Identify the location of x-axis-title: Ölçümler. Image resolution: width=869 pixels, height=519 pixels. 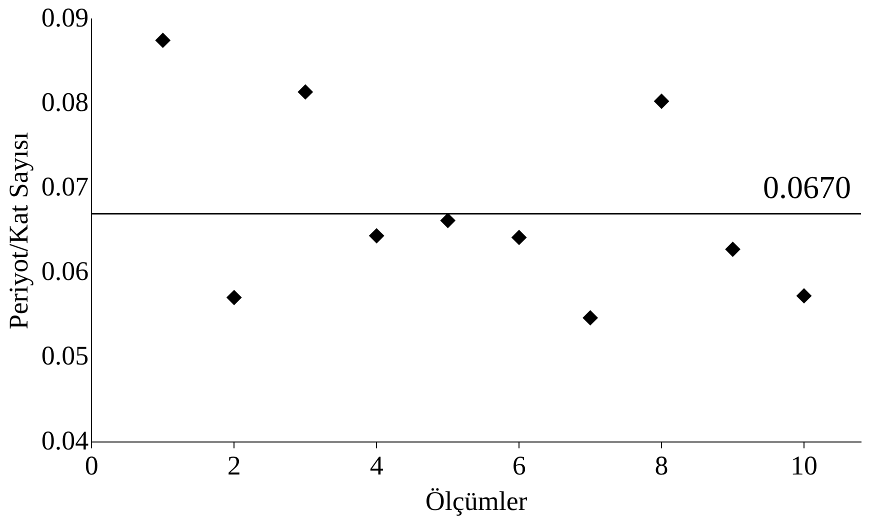
(476, 501).